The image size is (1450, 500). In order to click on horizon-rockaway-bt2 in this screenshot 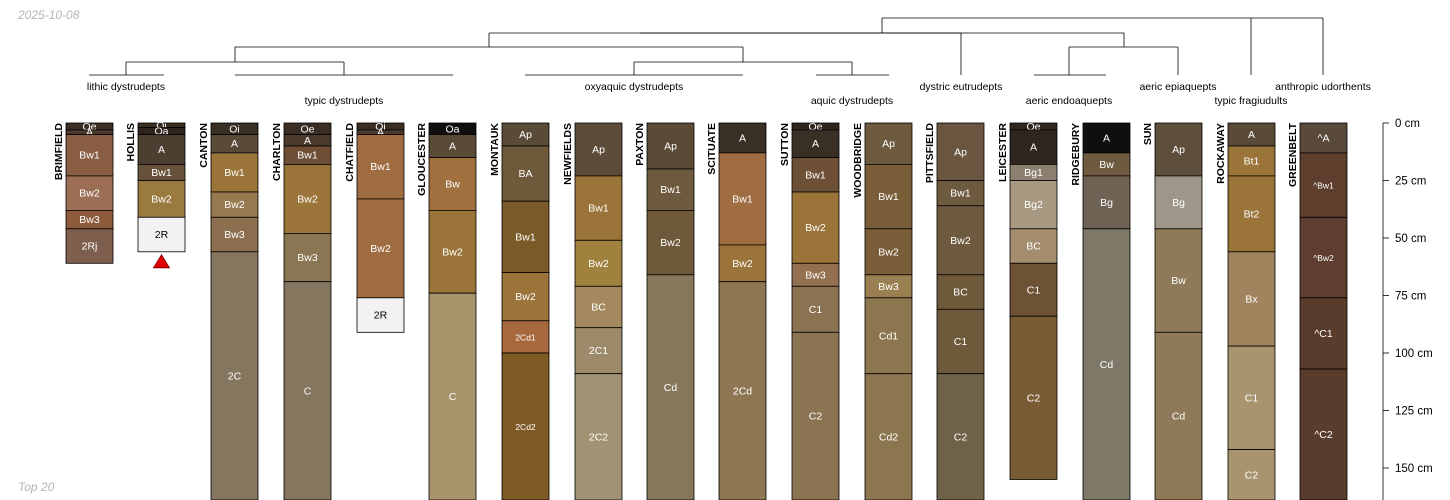, I will do `click(1251, 214)`.